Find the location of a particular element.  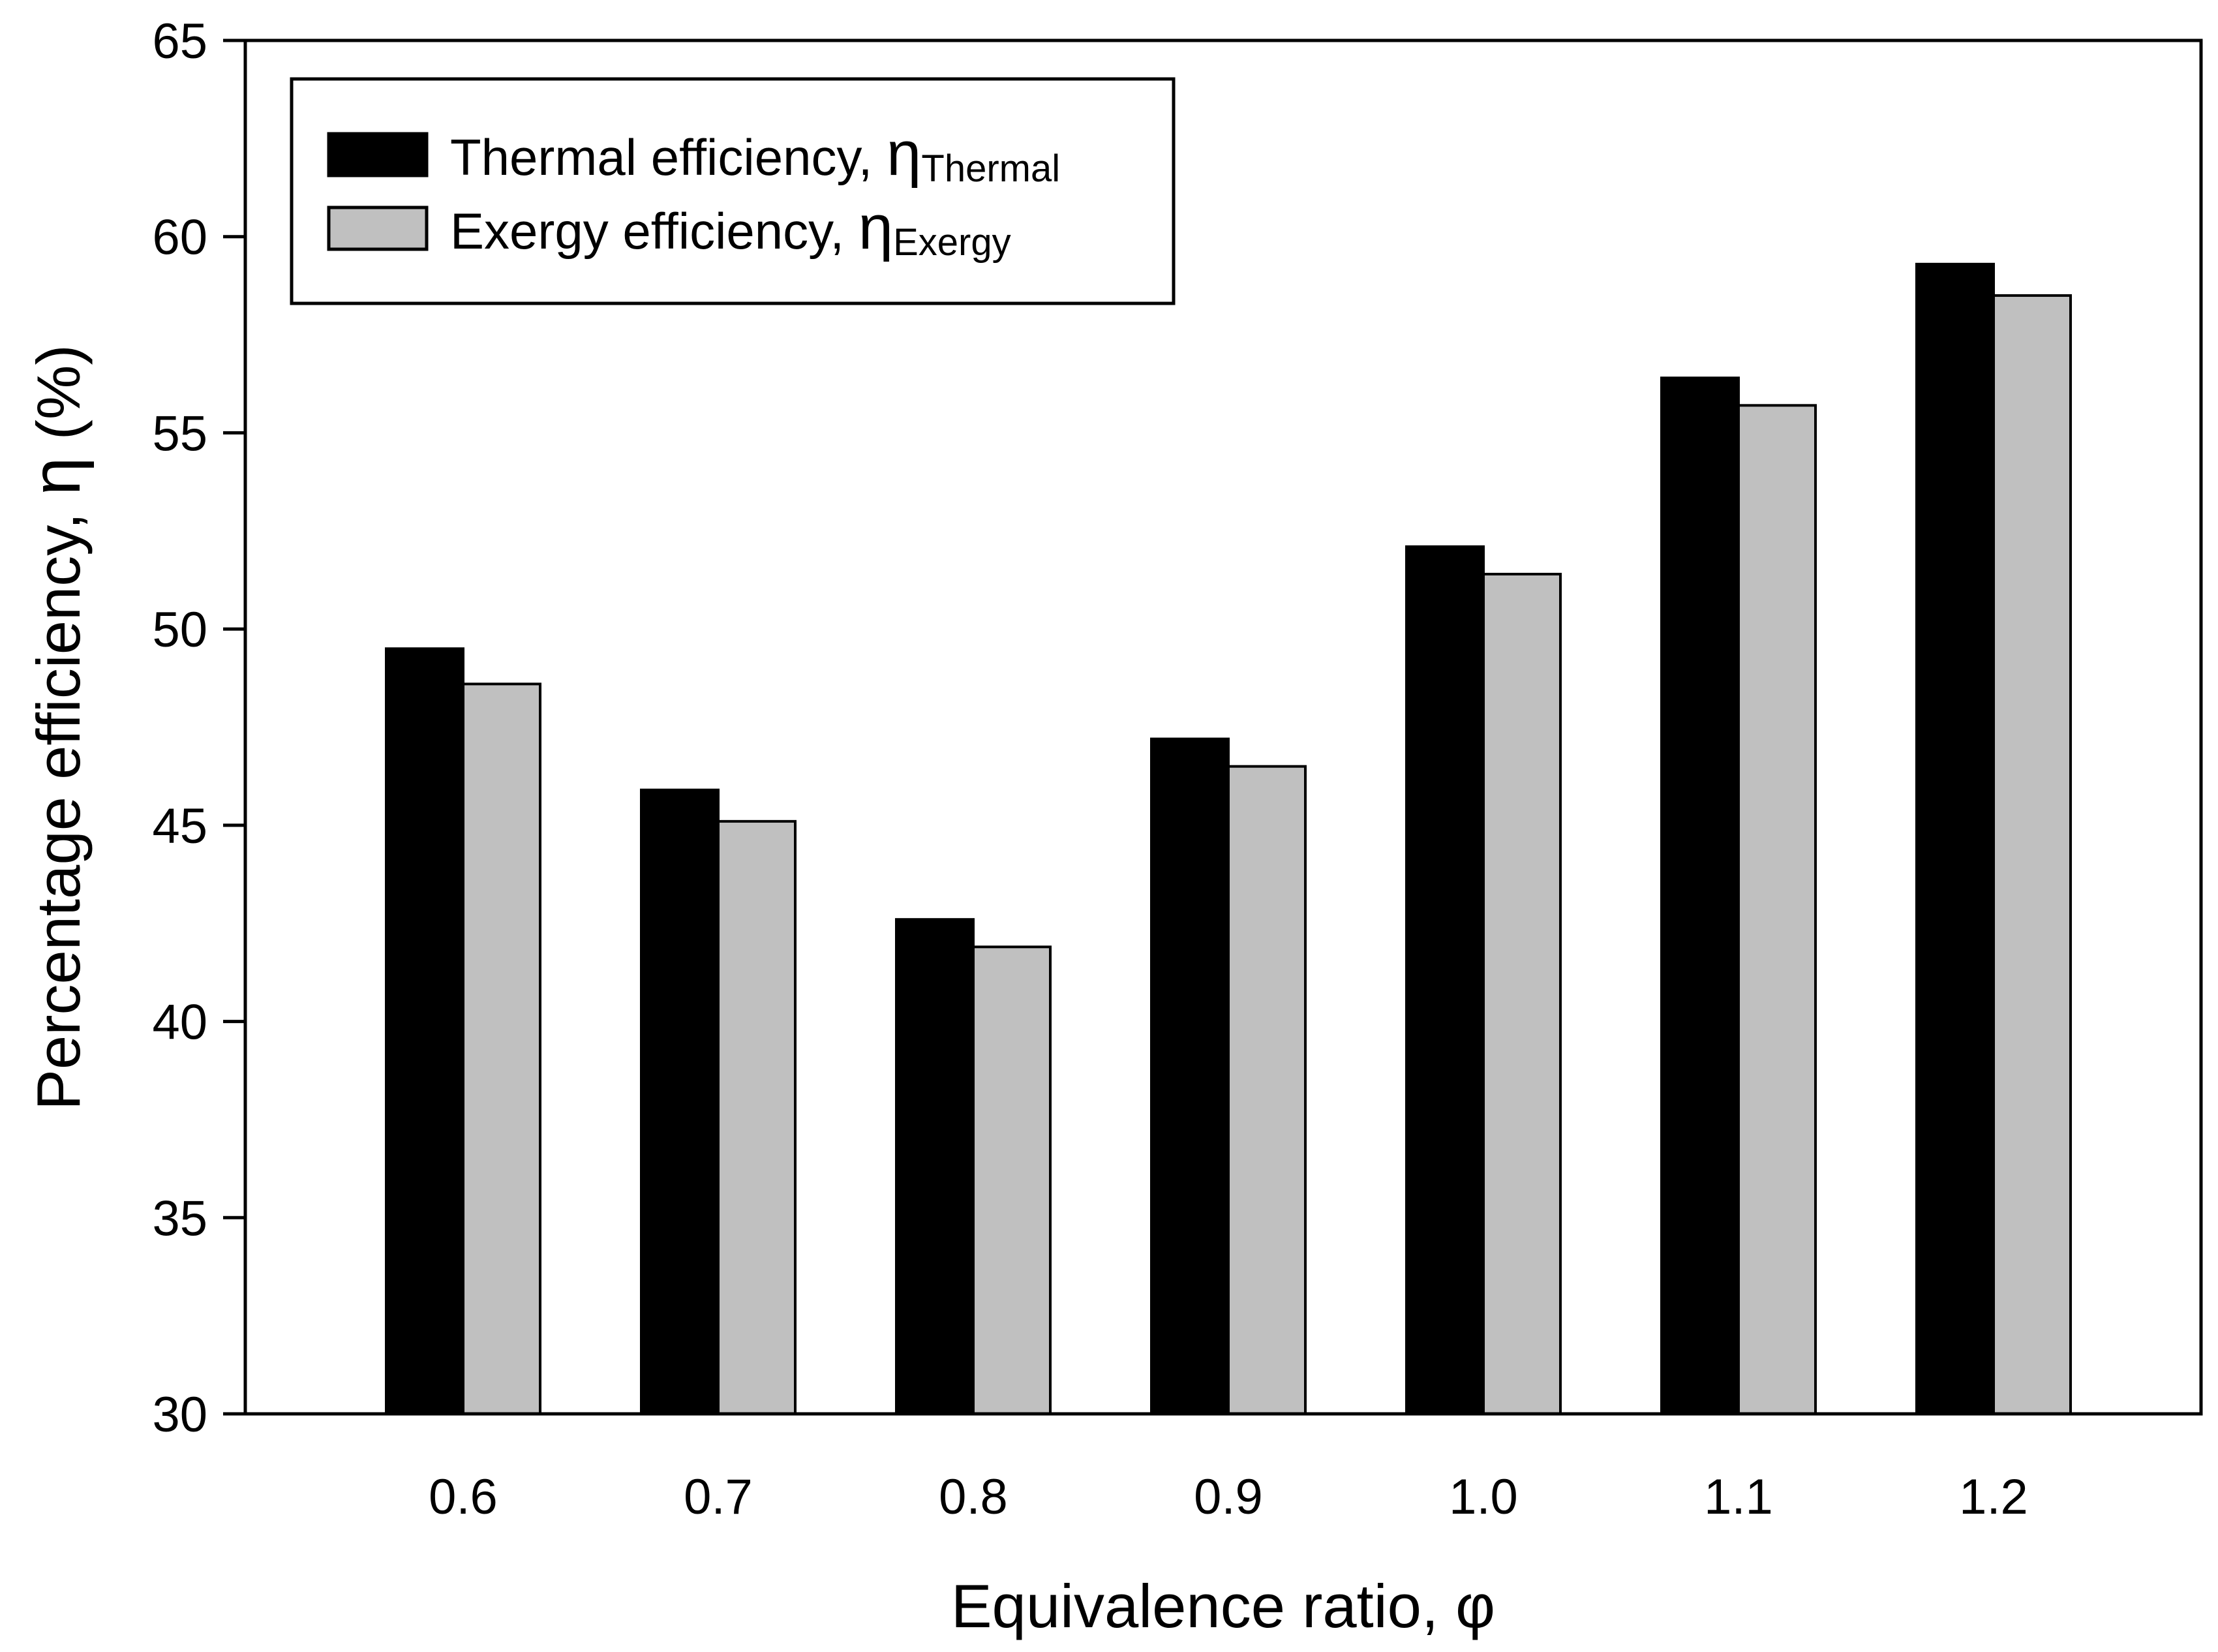

x-axis-ticks: 0.6 0.7 0.8 0.9 1.0 1.1 1.2 is located at coordinates (1228, 1497).